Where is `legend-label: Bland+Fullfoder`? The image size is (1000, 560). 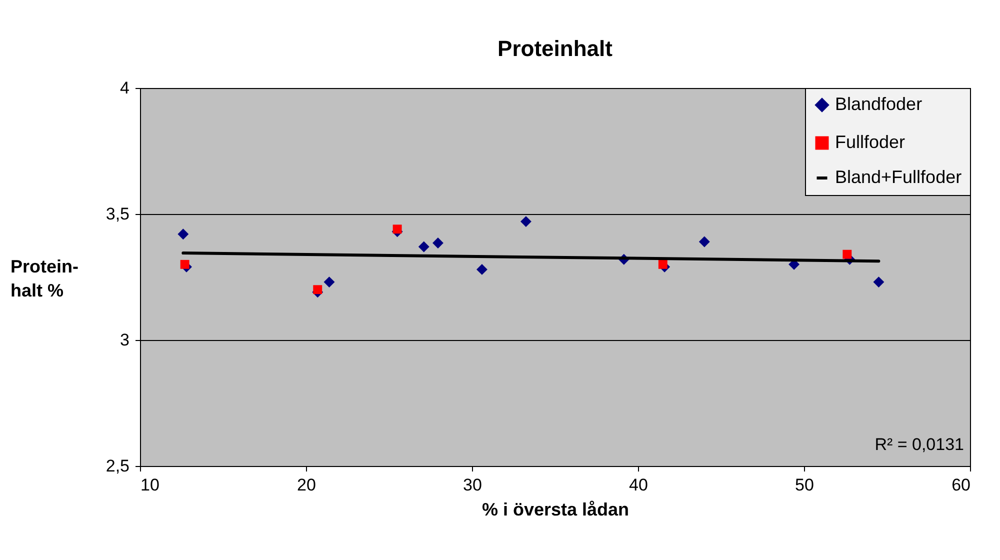
legend-label: Bland+Fullfoder is located at coordinates (898, 177).